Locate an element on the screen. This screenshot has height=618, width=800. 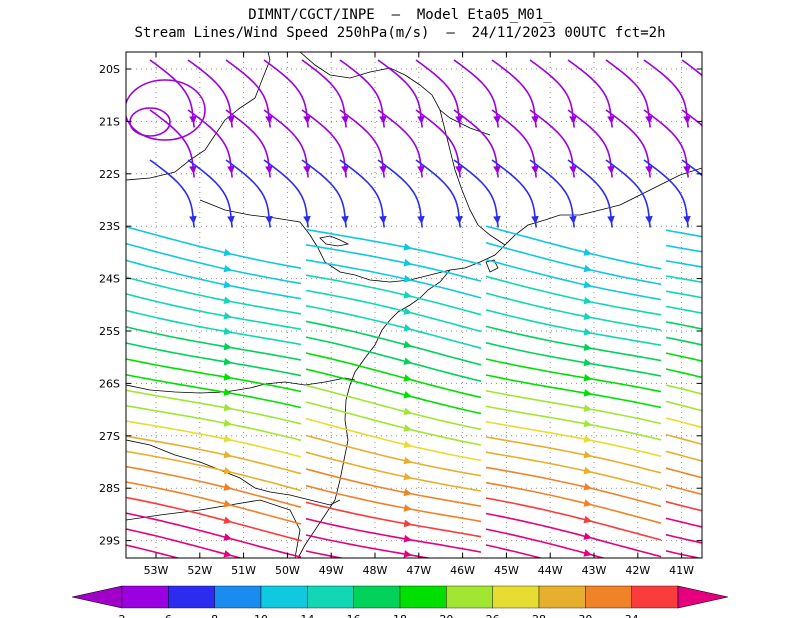
colorbar-label: 14 is located at coordinates (307, 615).